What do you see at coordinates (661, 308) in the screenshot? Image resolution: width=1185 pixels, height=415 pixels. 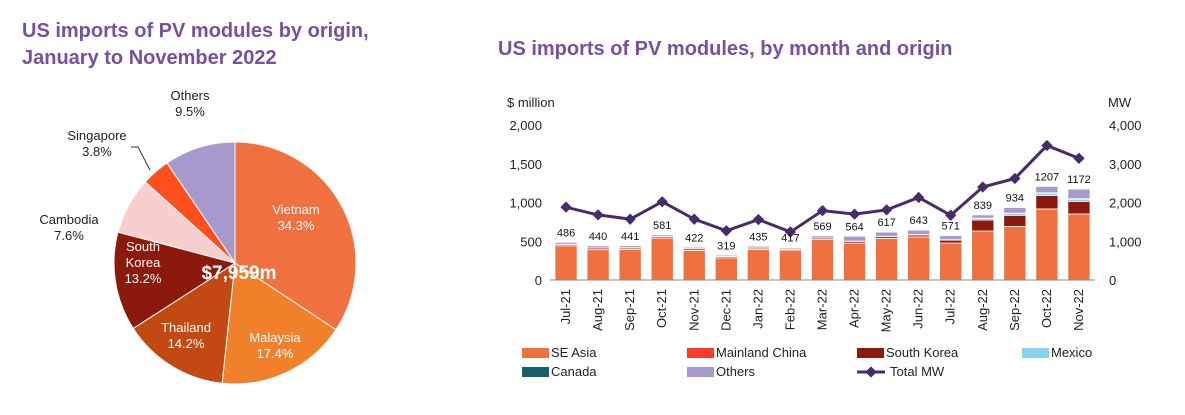 I see `x-axis-tick: Oct-21` at bounding box center [661, 308].